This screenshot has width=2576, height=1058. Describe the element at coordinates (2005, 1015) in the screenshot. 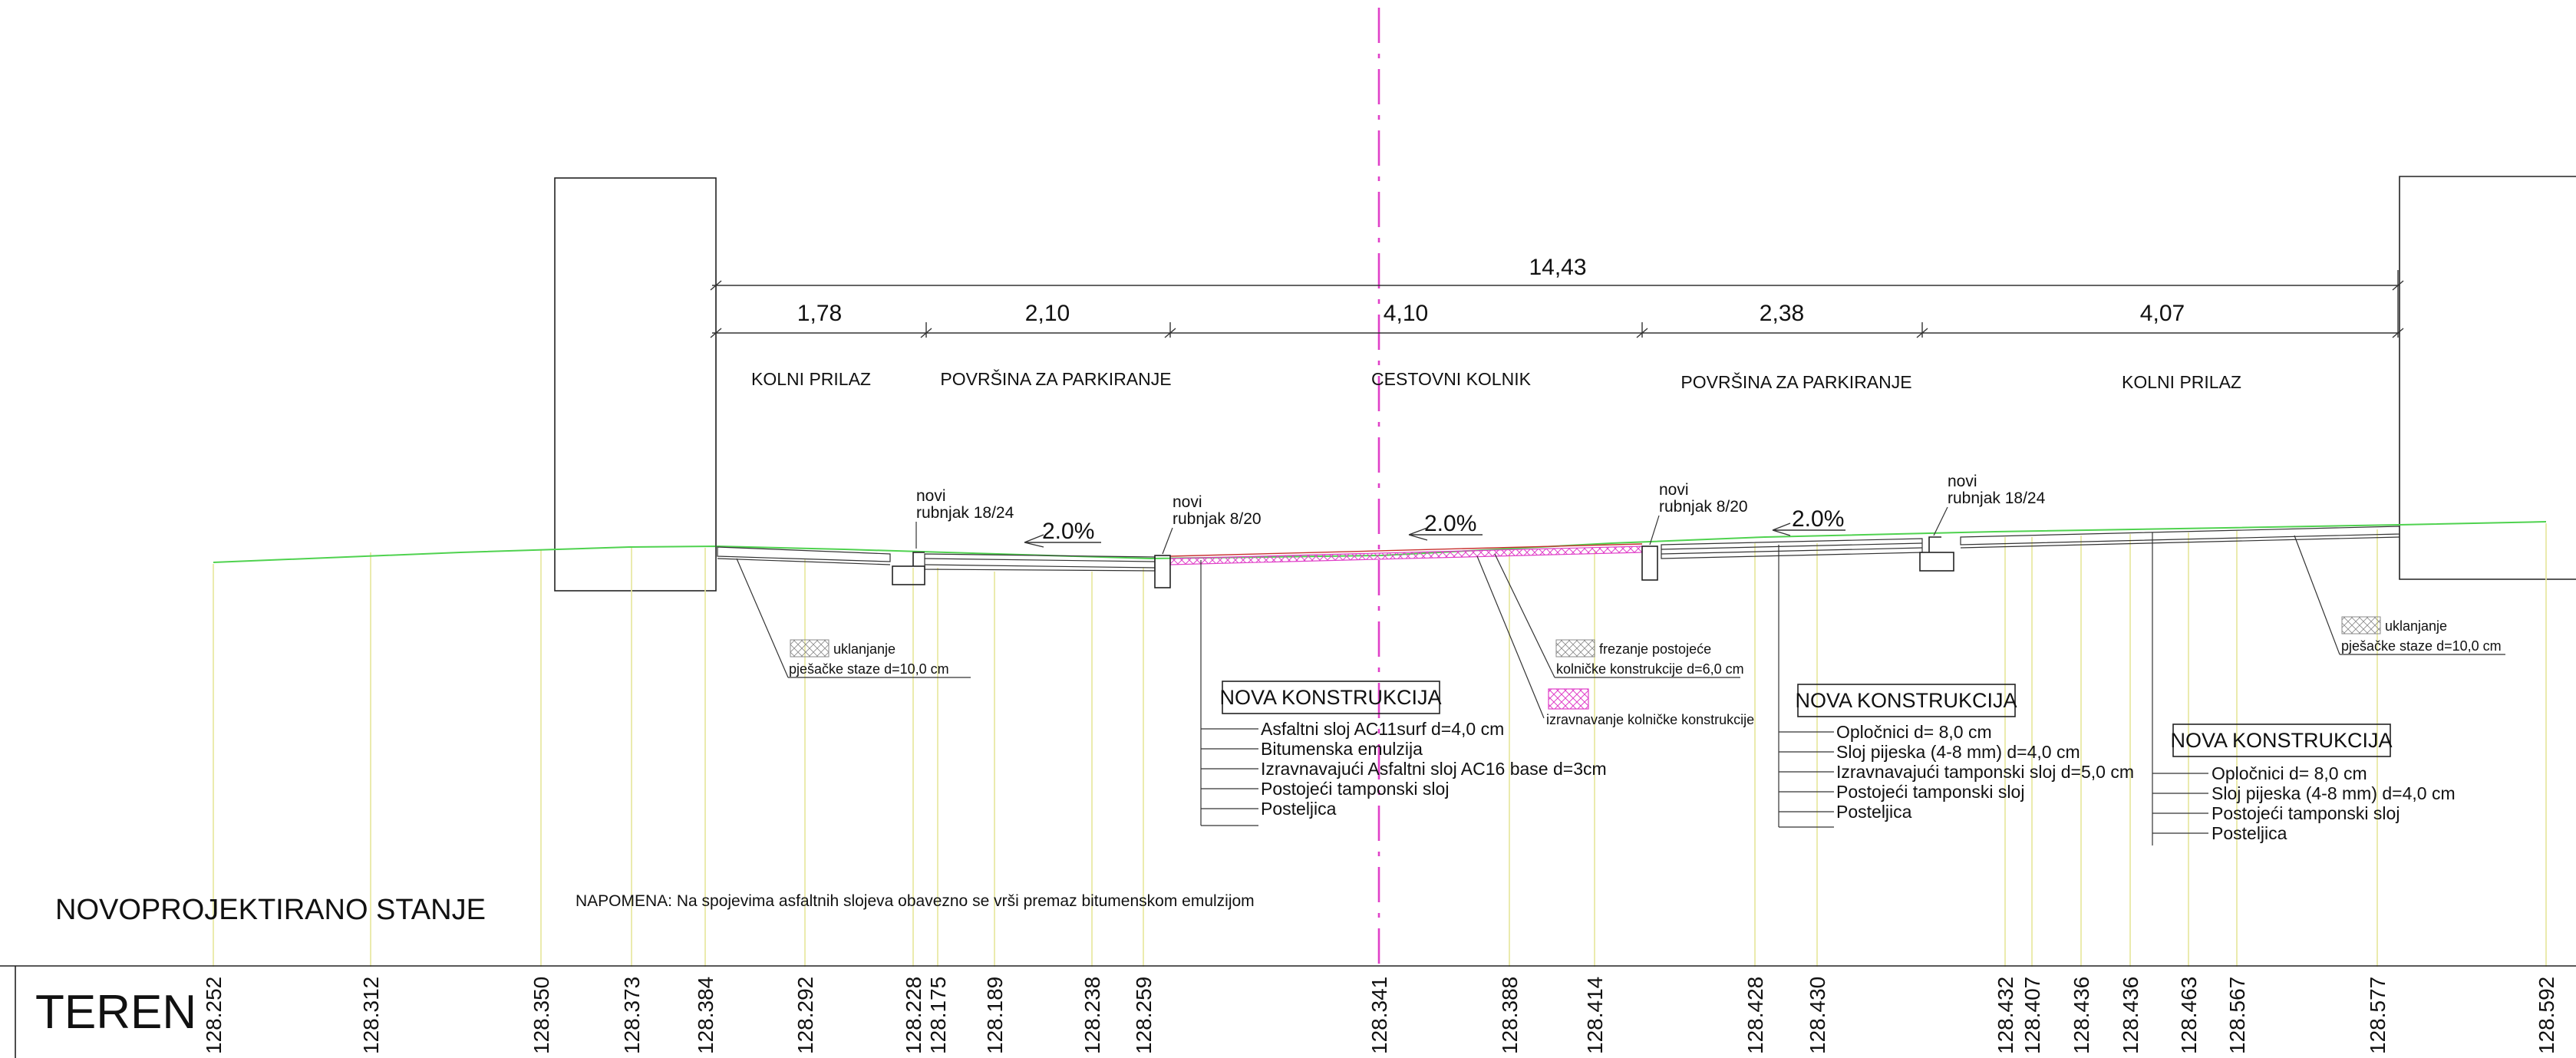

I see `elevation-17: 128.432` at that location.